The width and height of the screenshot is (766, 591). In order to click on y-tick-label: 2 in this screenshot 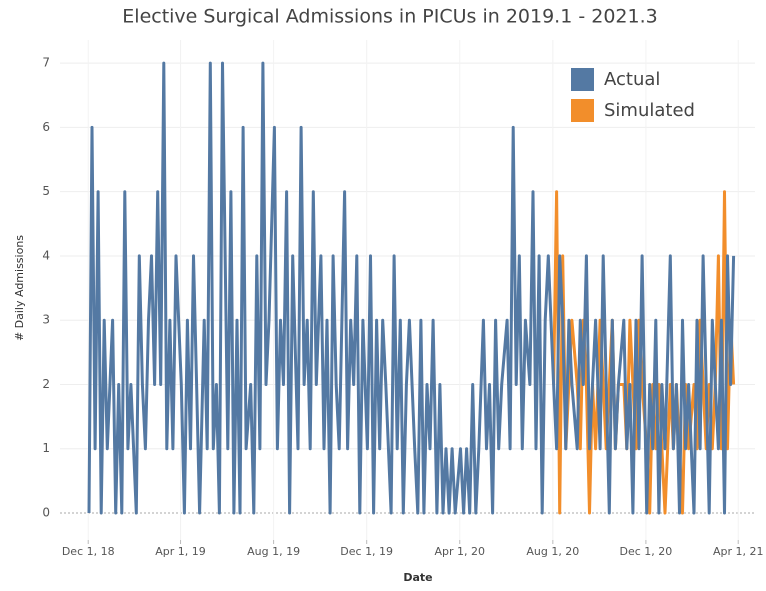, I will do `click(46, 384)`.